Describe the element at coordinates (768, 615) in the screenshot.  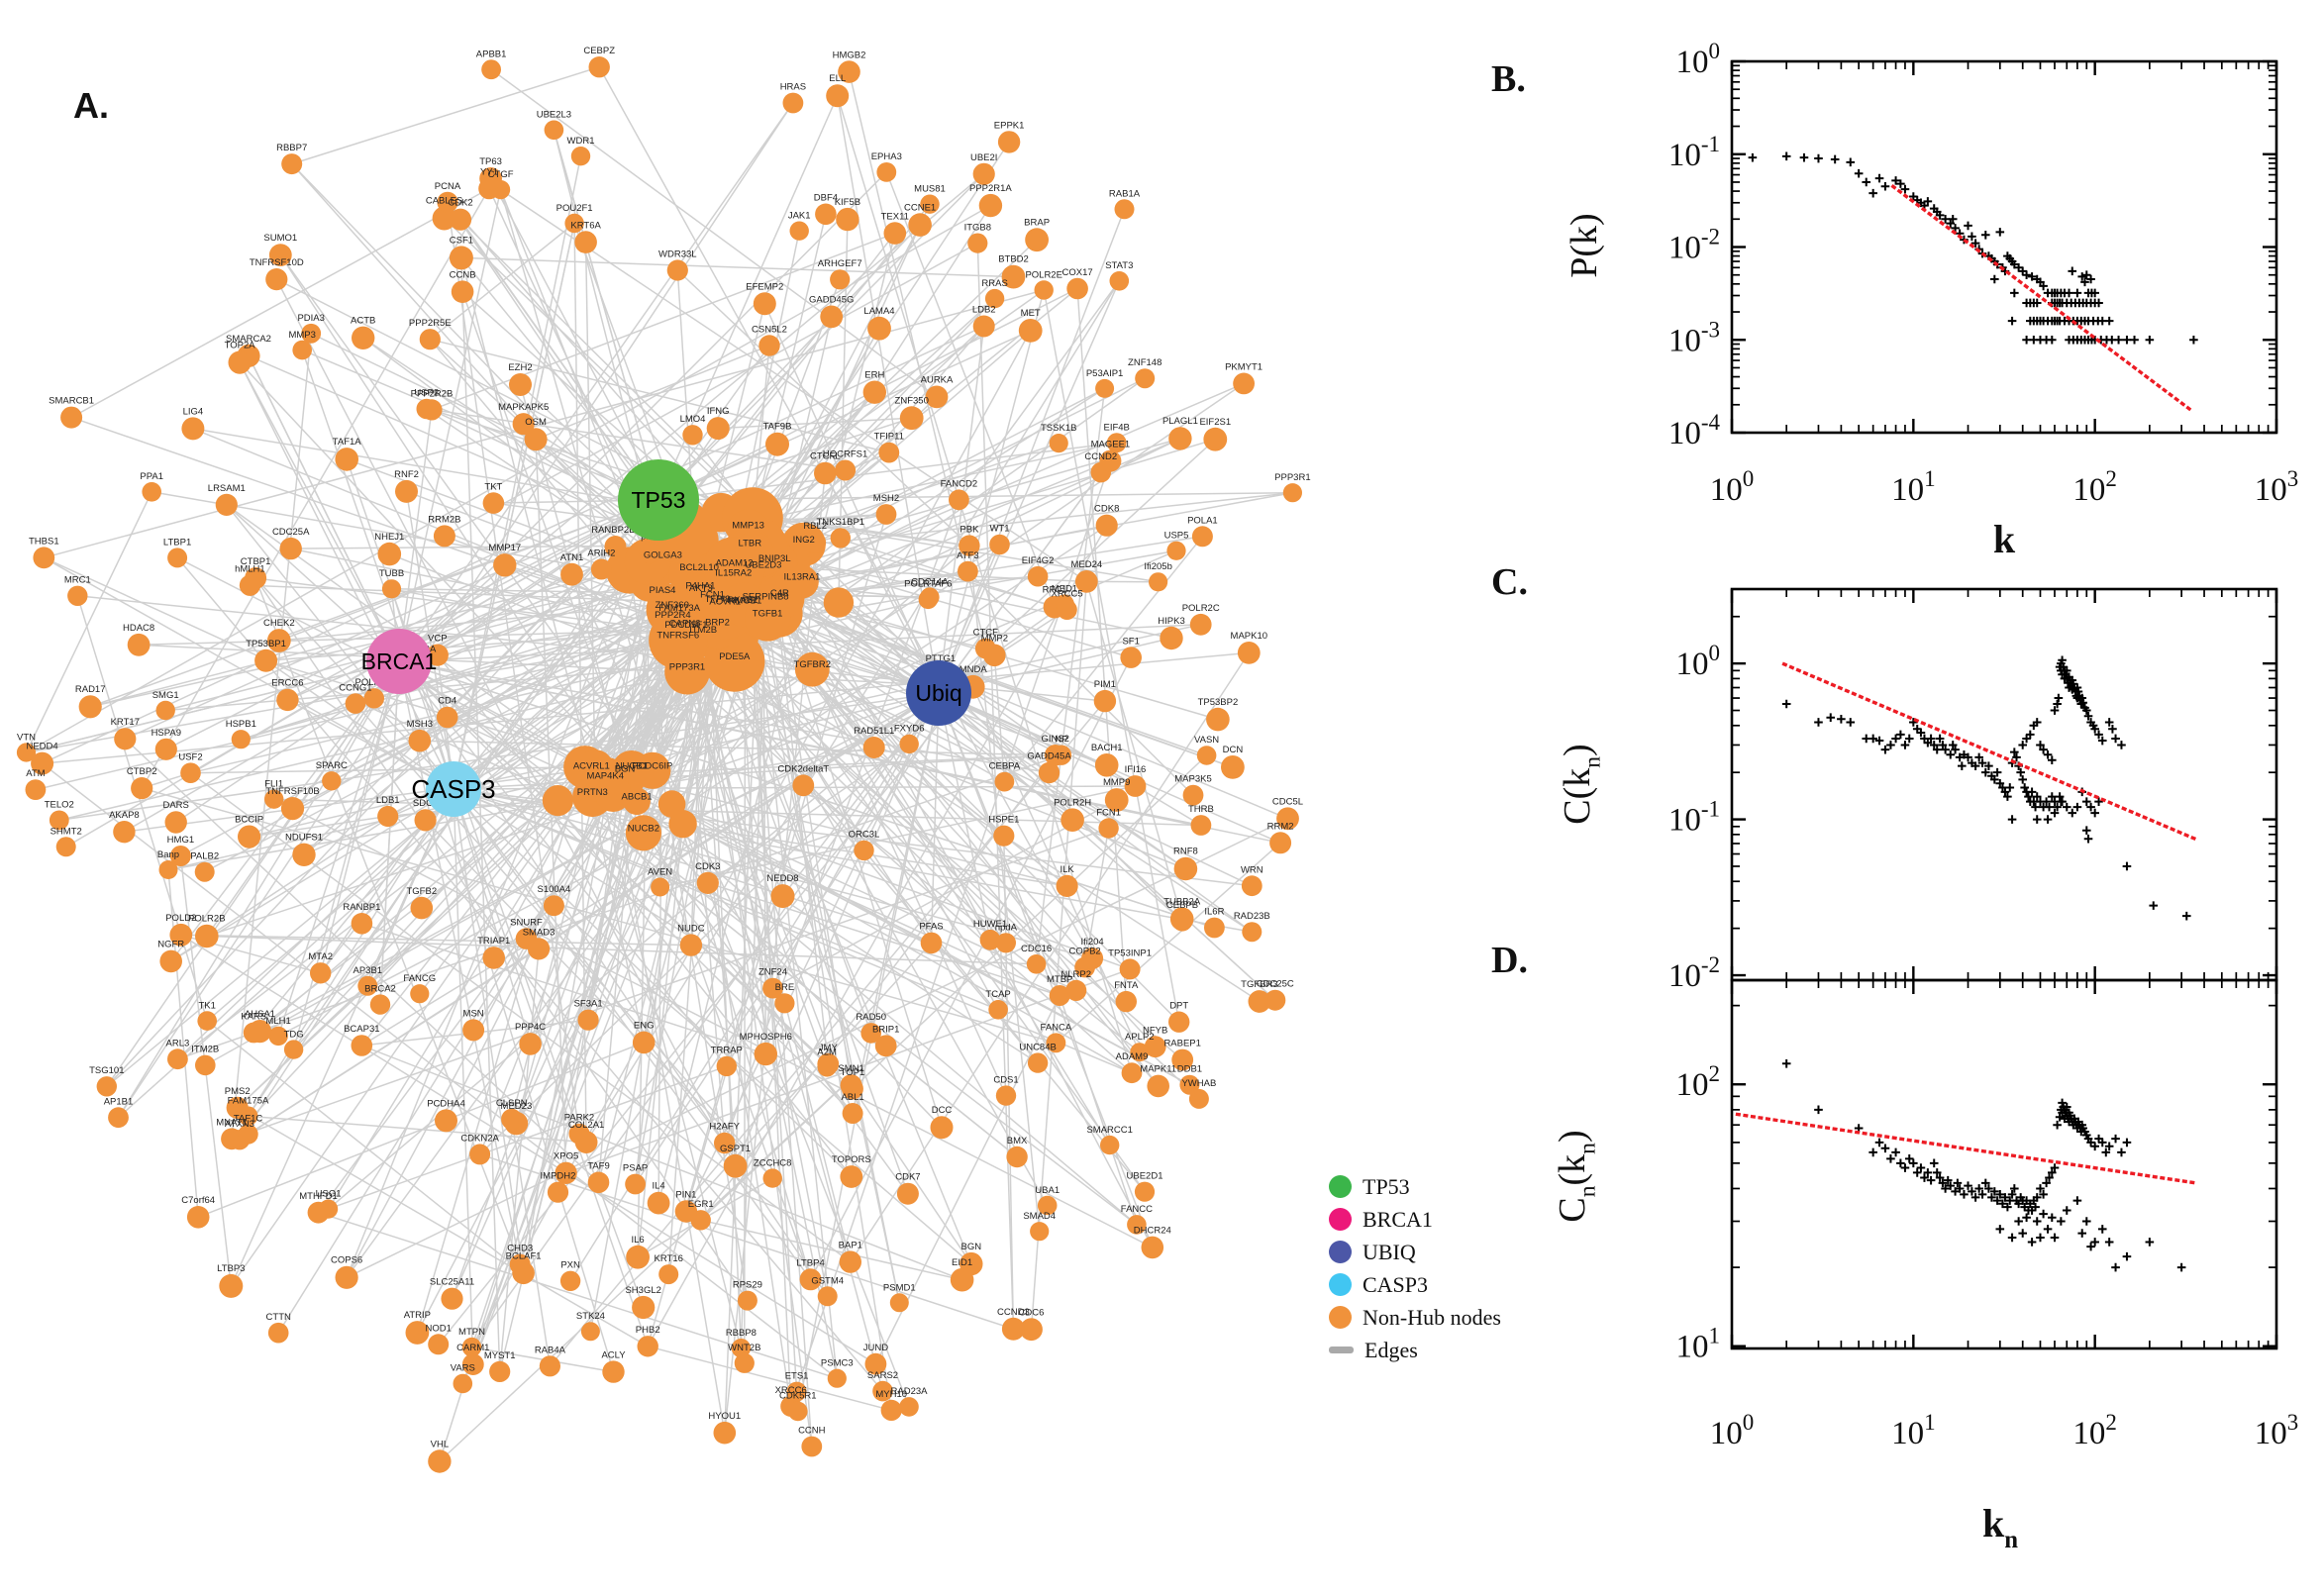
I see `svg-text: TGFB1` at that location.